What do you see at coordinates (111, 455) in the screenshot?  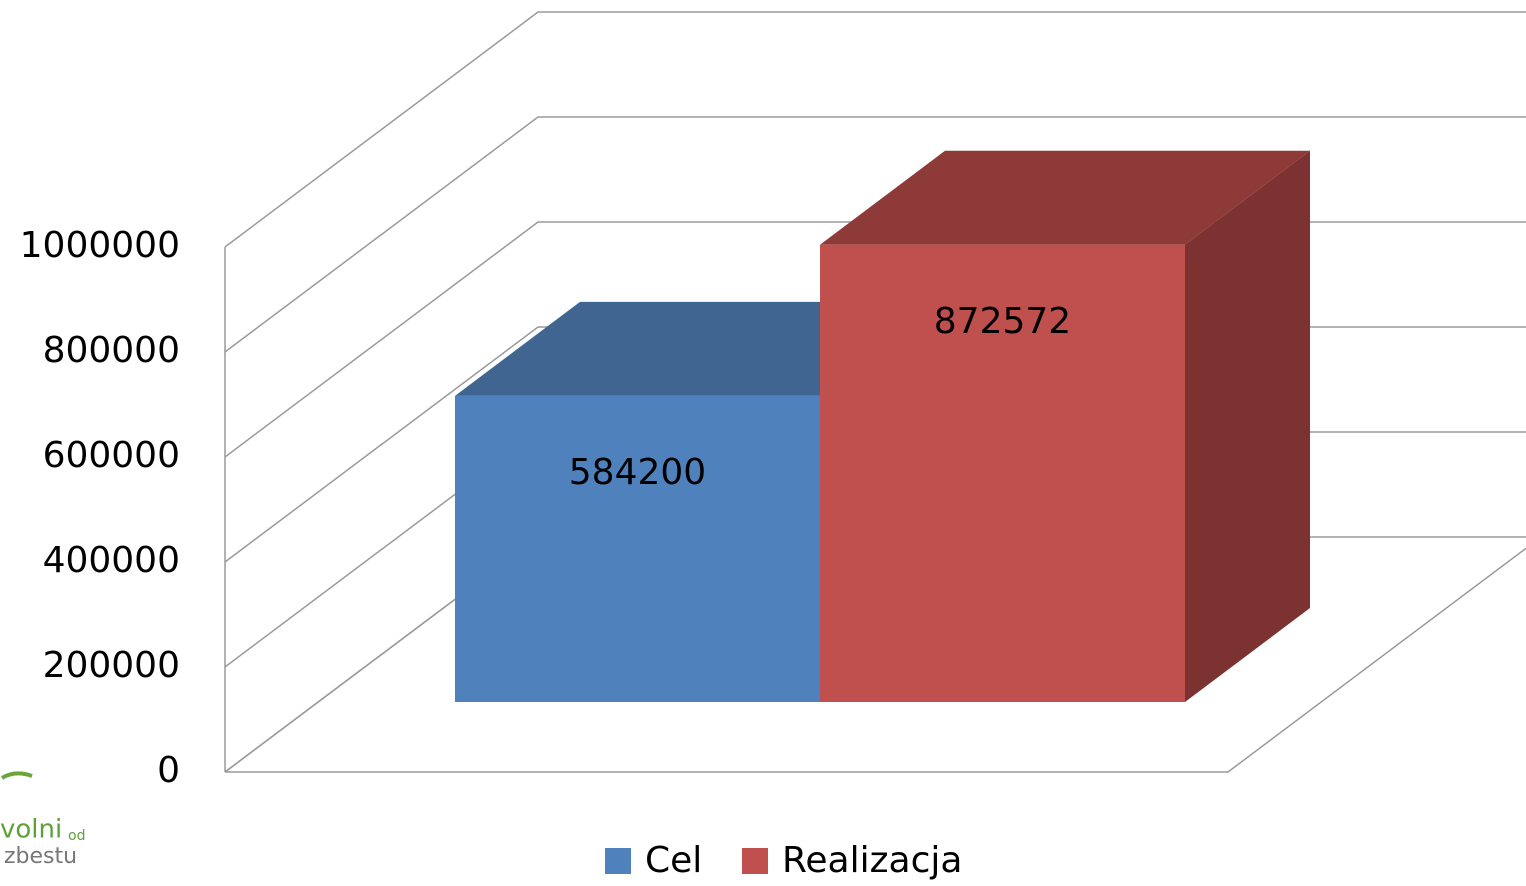 I see `y-tick-label: 600000` at bounding box center [111, 455].